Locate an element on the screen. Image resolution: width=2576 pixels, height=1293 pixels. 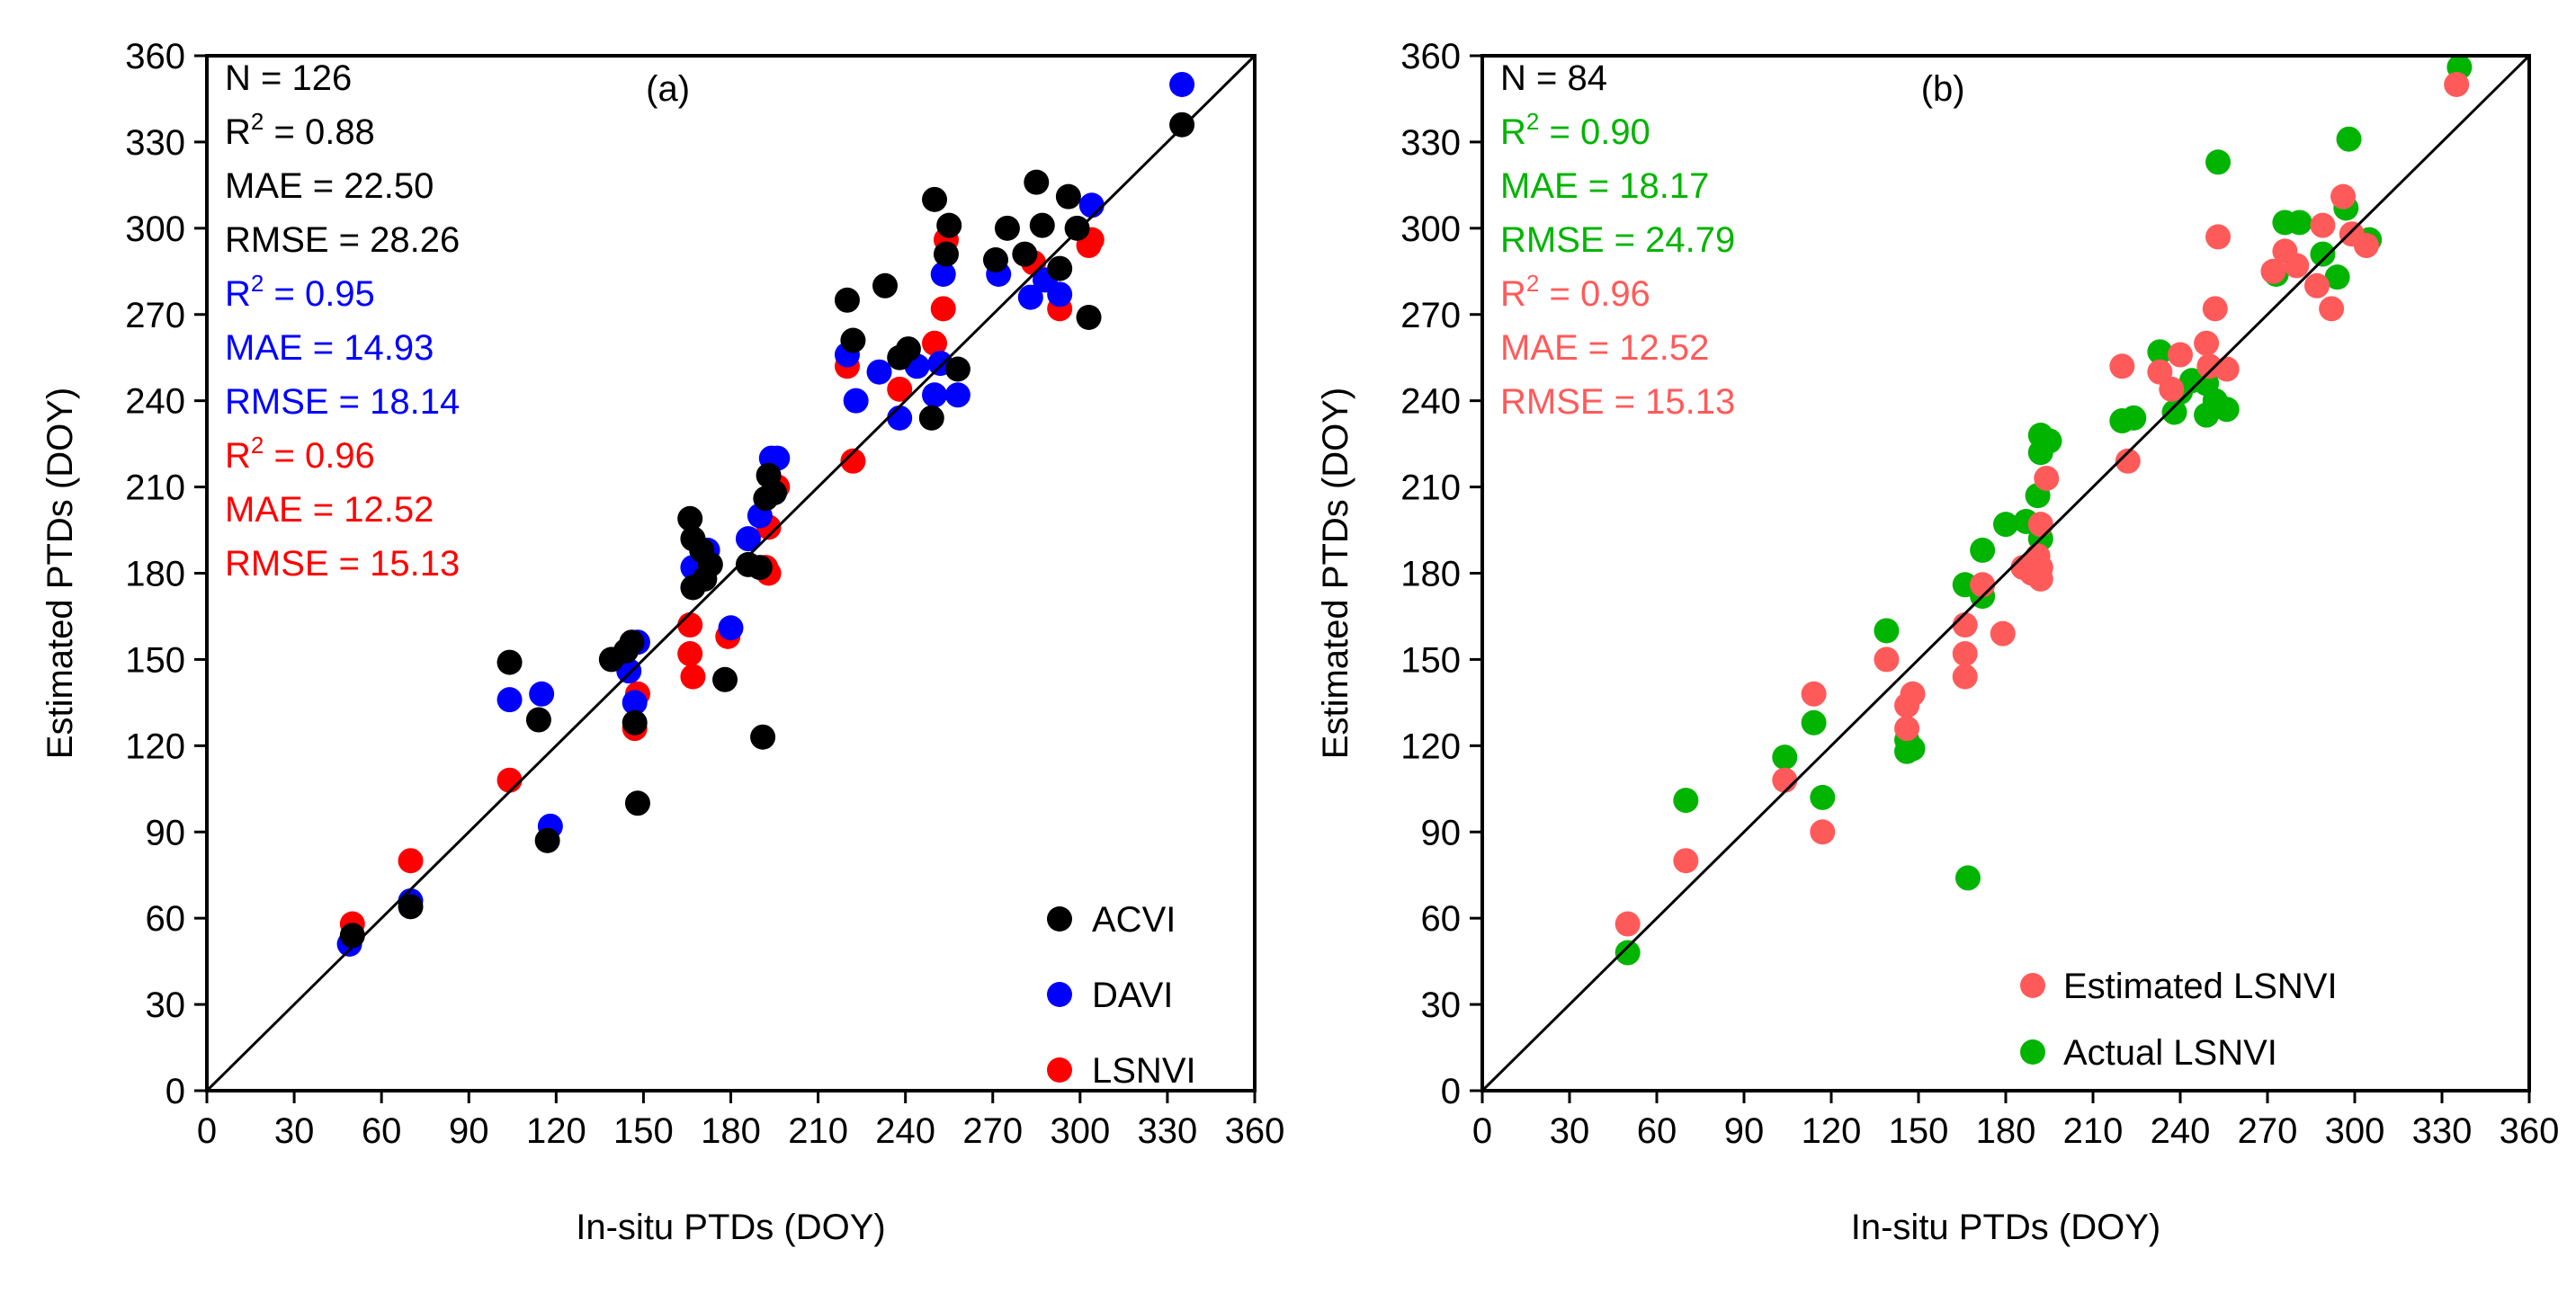
stat-value: 28.26 is located at coordinates (415, 240).